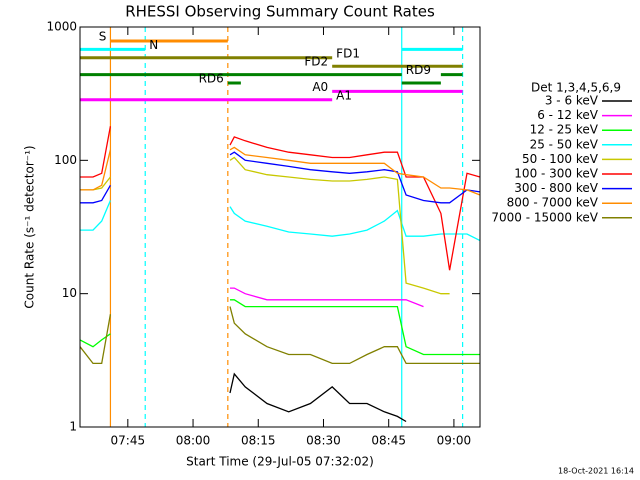  Describe the element at coordinates (61, 27) in the screenshot. I see `y-tick-label: 1000` at that location.